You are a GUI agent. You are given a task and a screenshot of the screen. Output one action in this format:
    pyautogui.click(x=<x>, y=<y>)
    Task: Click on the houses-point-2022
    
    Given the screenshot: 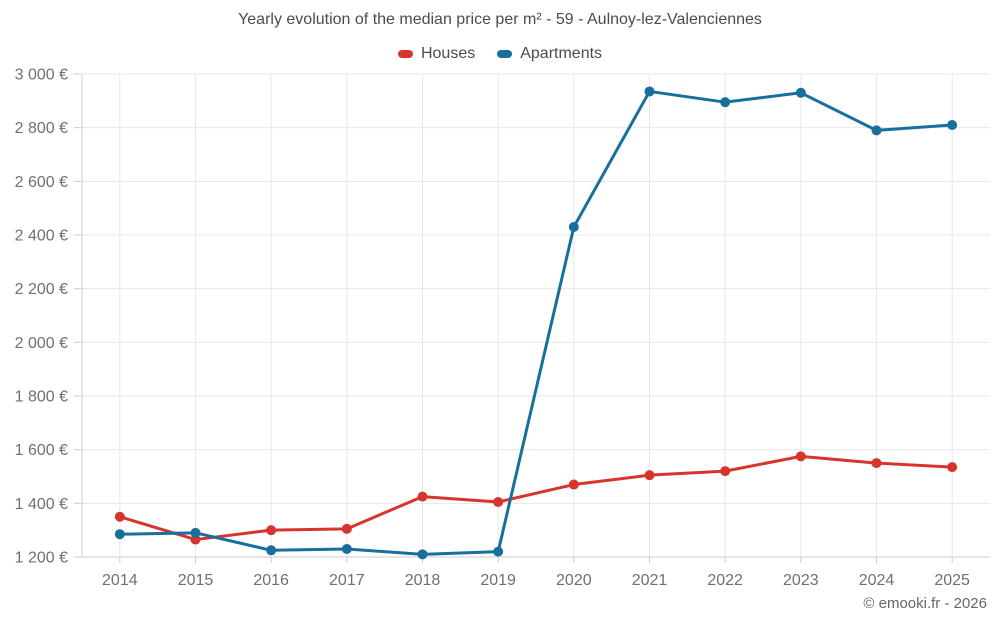 What is the action you would take?
    pyautogui.click(x=725, y=471)
    